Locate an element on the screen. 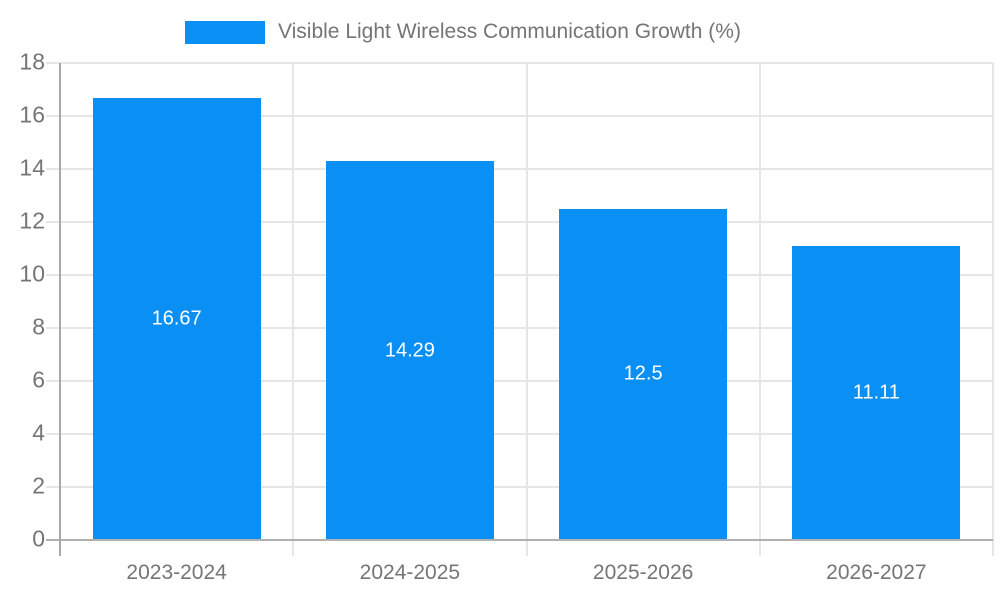 This screenshot has width=1000, height=600. x-tick-label: 2023-2024 is located at coordinates (176, 572).